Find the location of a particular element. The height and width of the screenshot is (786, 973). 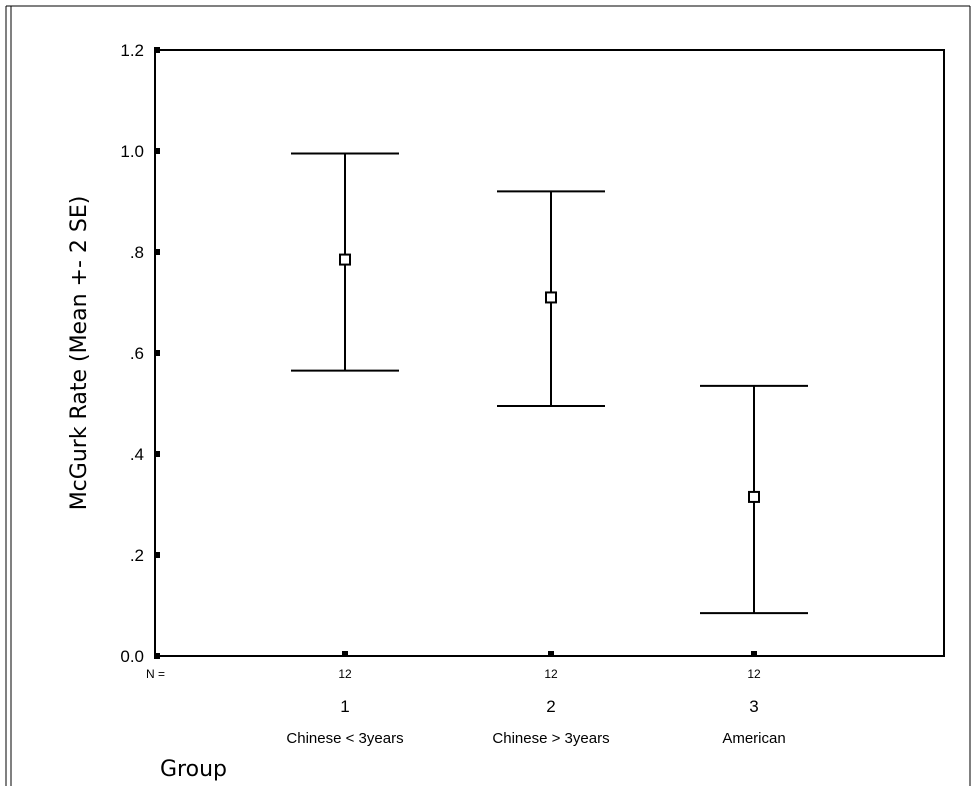

category-name-label: Chinese < 3years is located at coordinates (344, 738).